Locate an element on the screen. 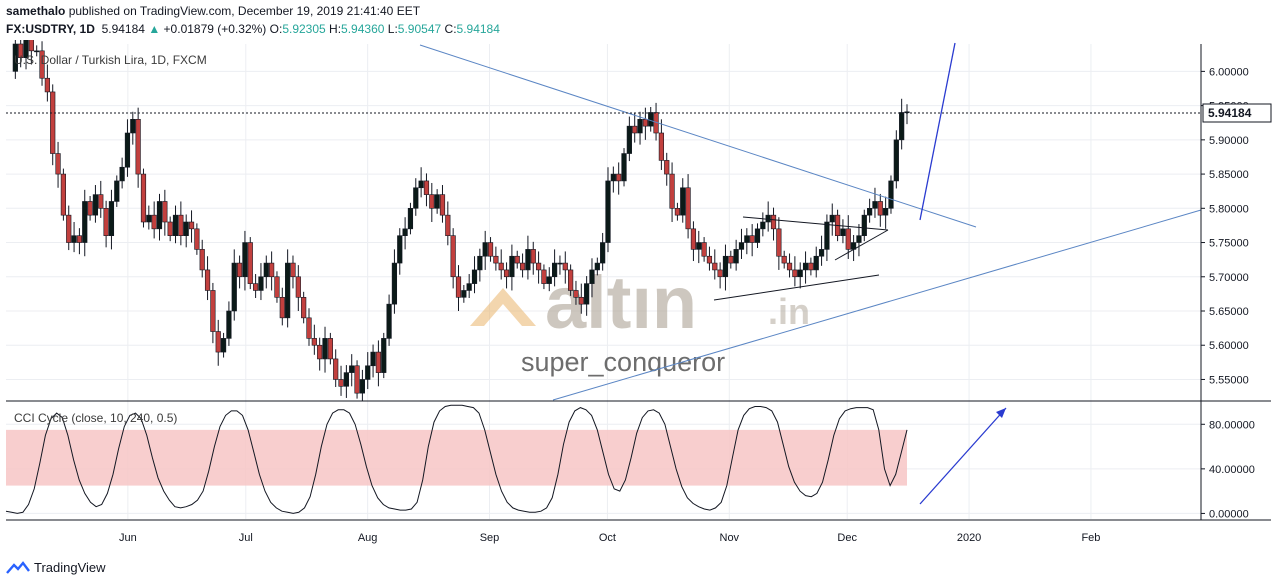 Image resolution: width=1274 pixels, height=586 pixels. wedge-upper-line is located at coordinates (815, 223).